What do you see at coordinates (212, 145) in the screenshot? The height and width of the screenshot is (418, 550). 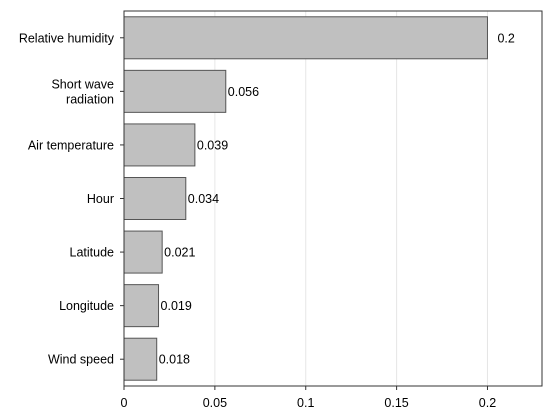 I see `value-label: 0.039` at bounding box center [212, 145].